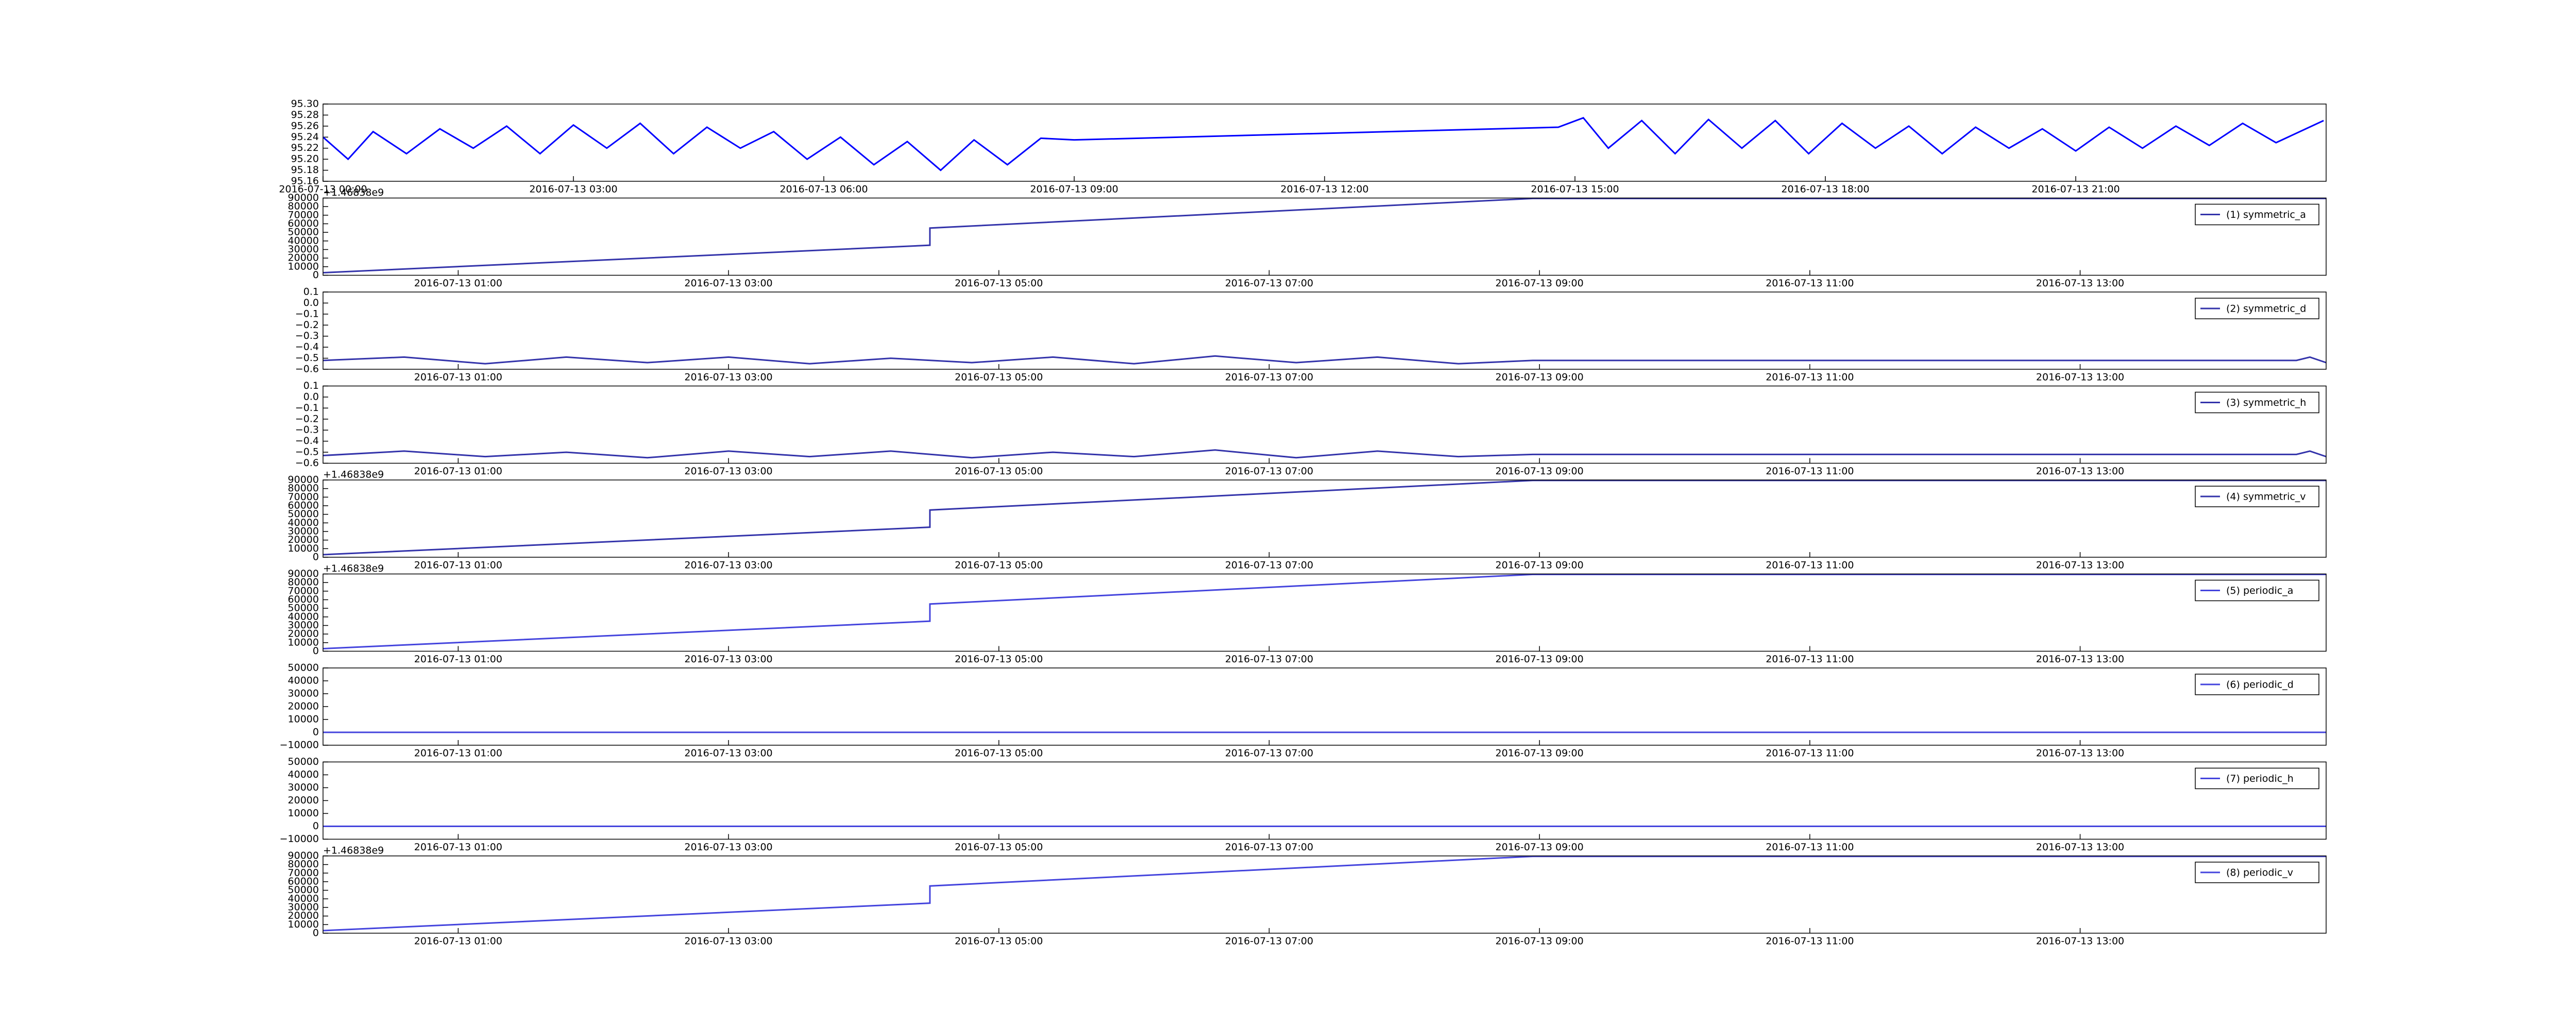  Describe the element at coordinates (823, 189) in the screenshot. I see `x-tick-label: 2016-07-13 06:00` at that location.